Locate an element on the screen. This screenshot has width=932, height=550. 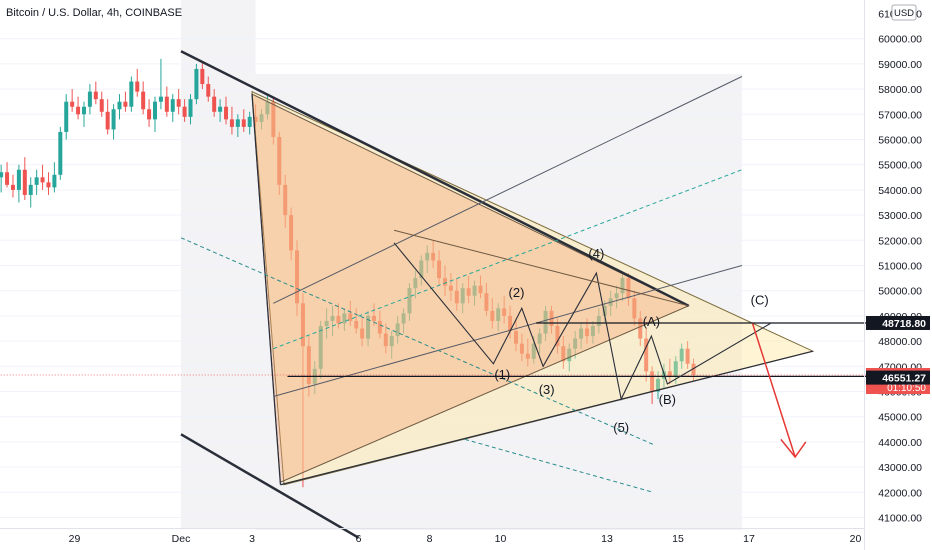
y-tick-label: 60000.00 is located at coordinates (900, 40).